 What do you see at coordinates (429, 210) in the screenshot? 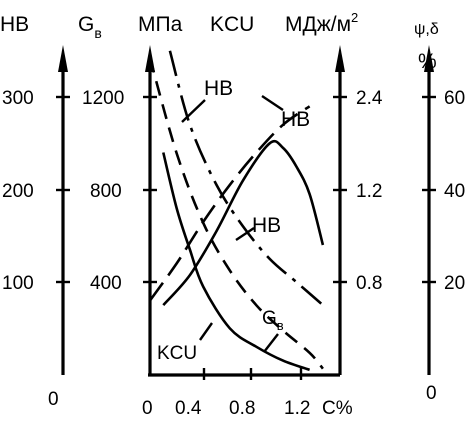
I see `axis-psi` at bounding box center [429, 210].